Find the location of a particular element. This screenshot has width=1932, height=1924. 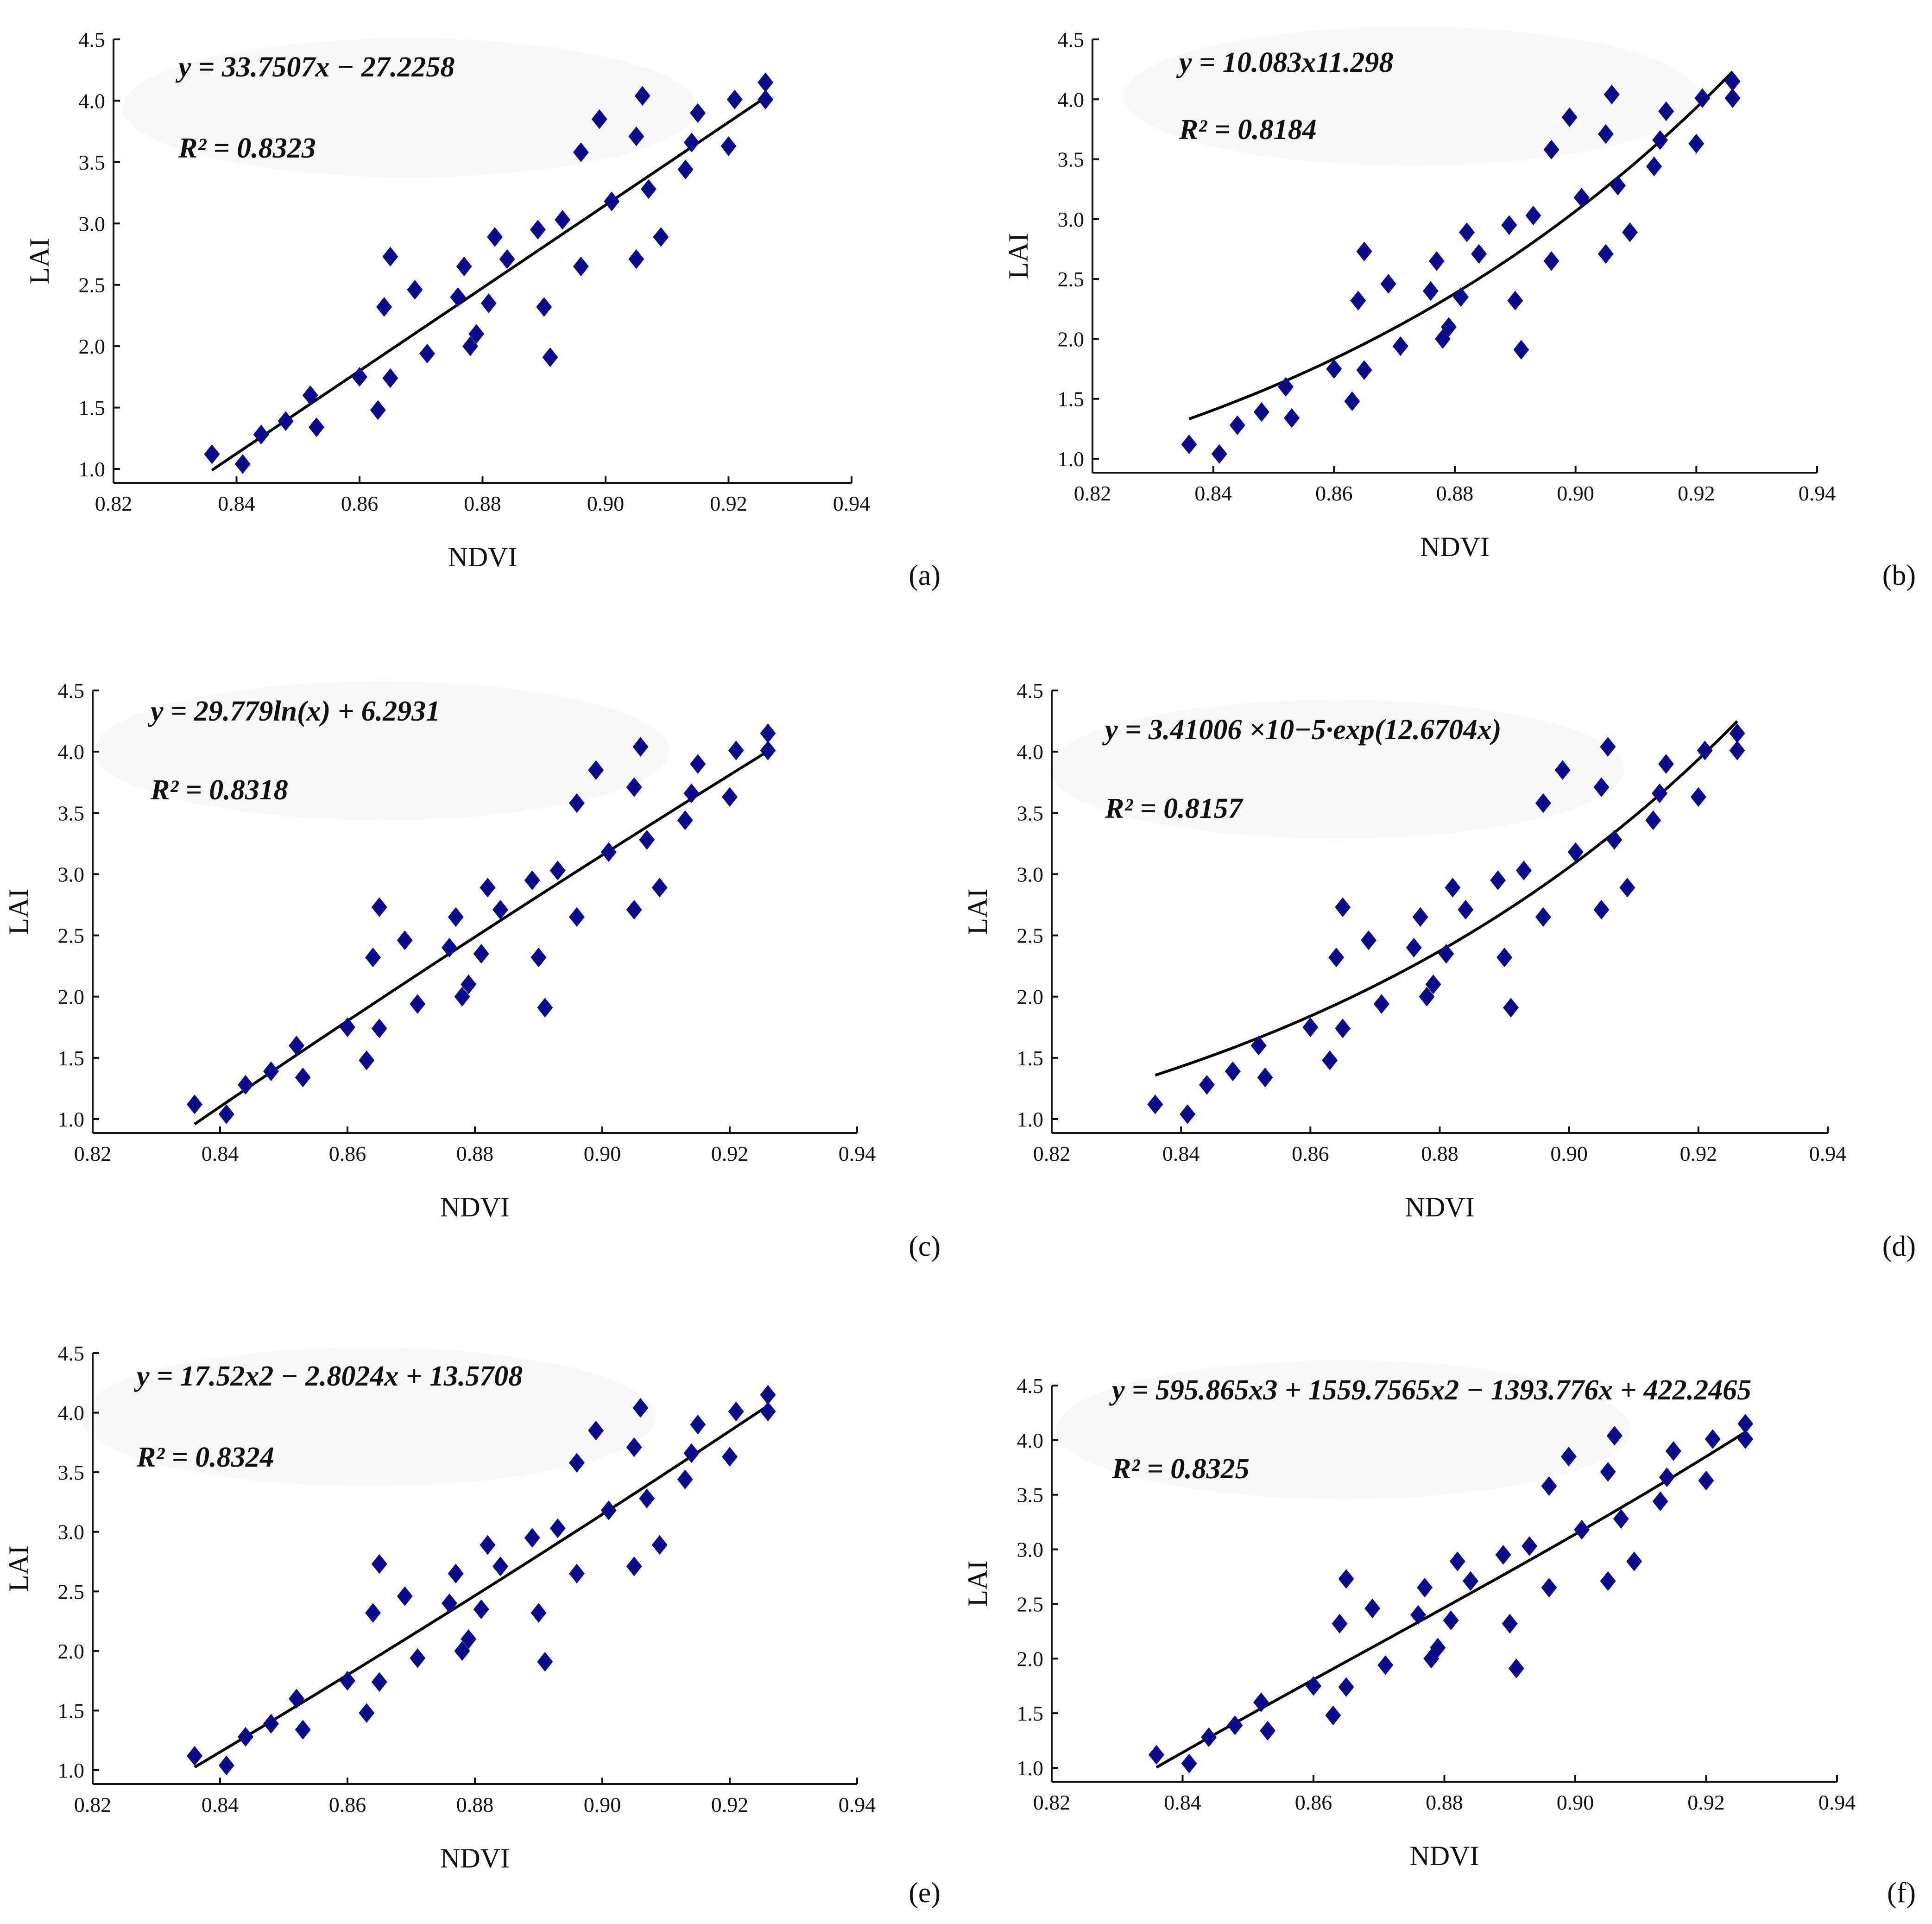

y-axis-title: LAI is located at coordinates (978, 1584).